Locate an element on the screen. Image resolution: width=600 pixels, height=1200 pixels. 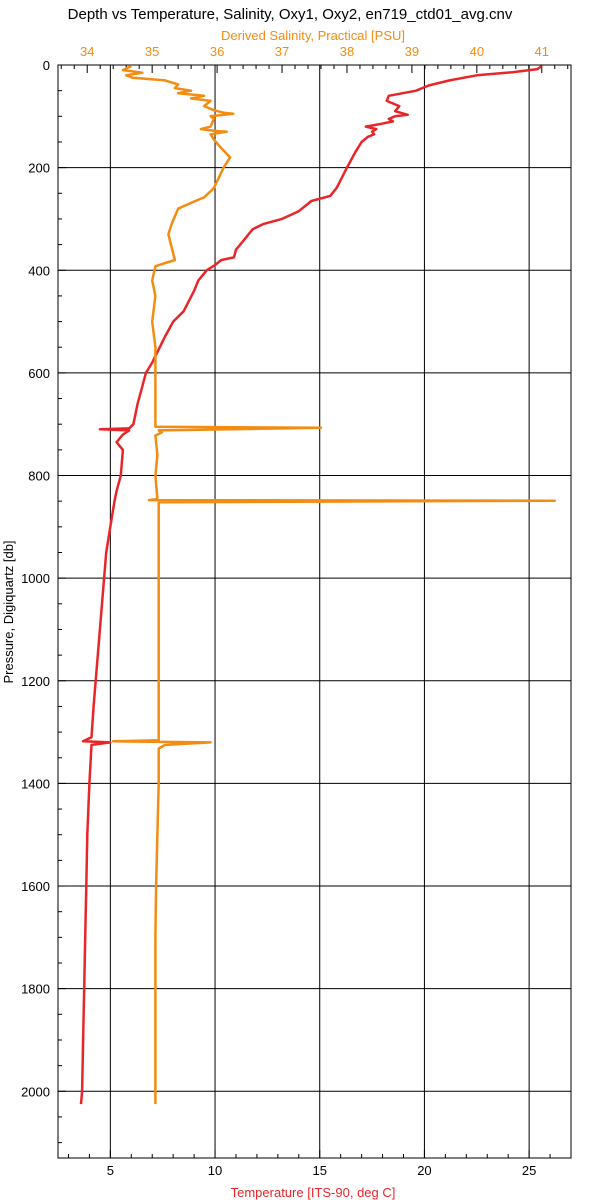
y-tick-label: 800 is located at coordinates (39, 476).